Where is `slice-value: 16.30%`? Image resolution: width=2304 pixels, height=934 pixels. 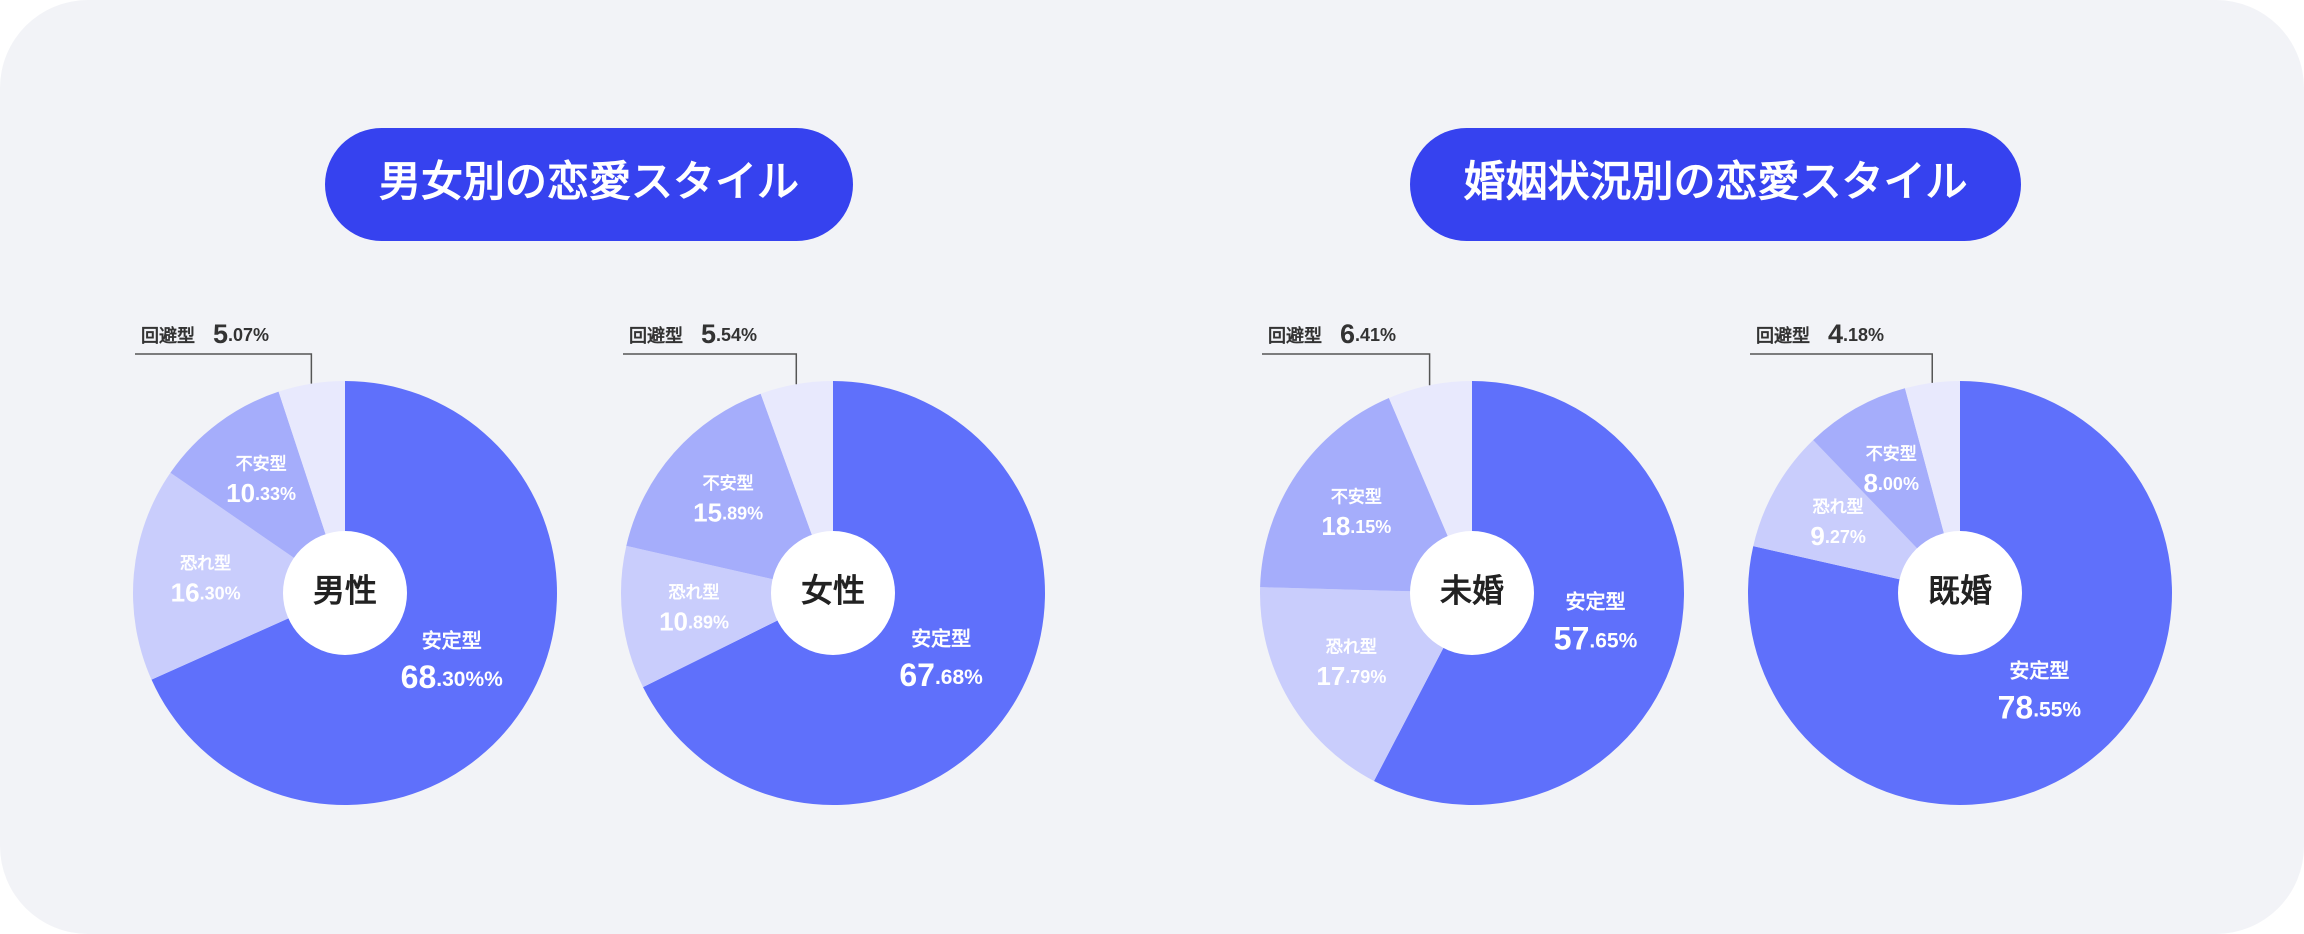
slice-value: 16.30% is located at coordinates (206, 592).